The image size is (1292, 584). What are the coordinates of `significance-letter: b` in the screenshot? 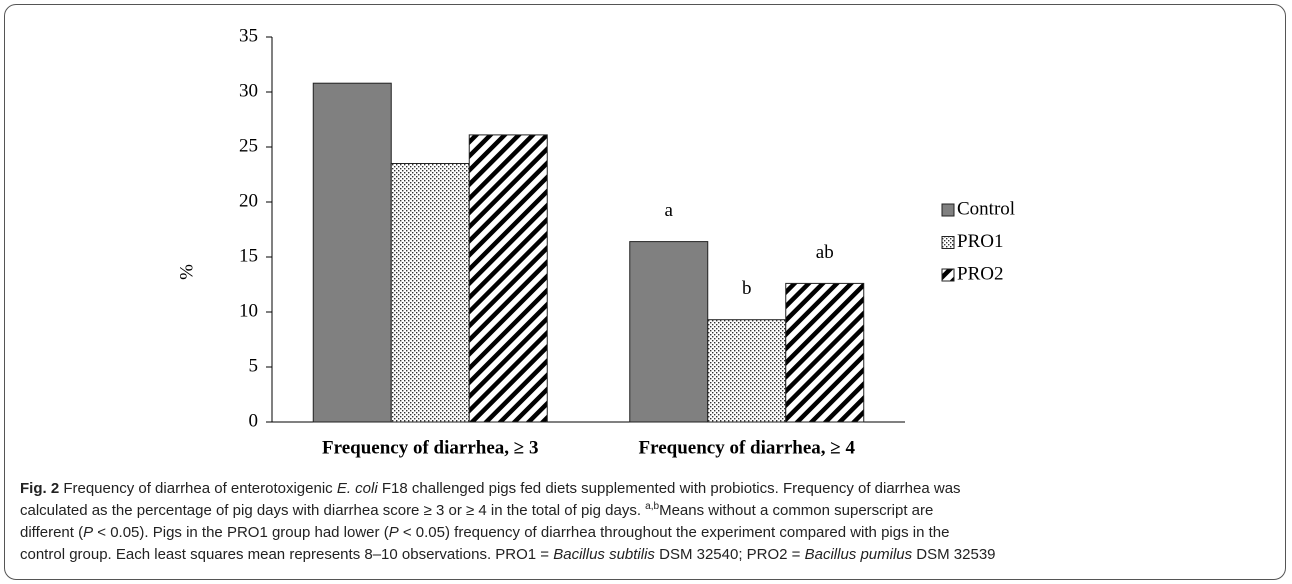 It's located at (747, 288).